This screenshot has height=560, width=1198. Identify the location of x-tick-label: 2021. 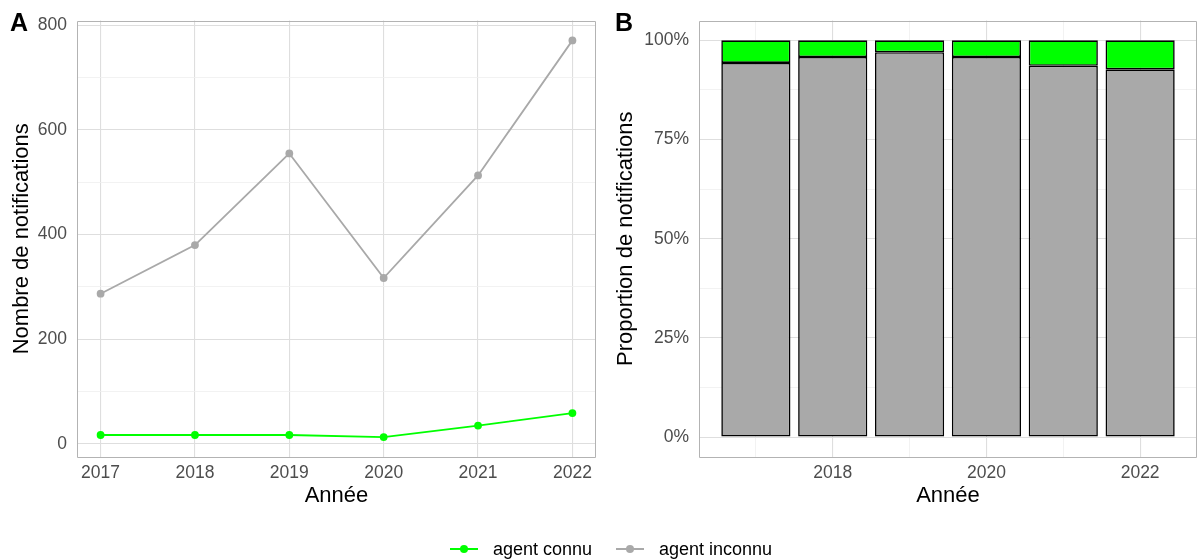
(478, 472).